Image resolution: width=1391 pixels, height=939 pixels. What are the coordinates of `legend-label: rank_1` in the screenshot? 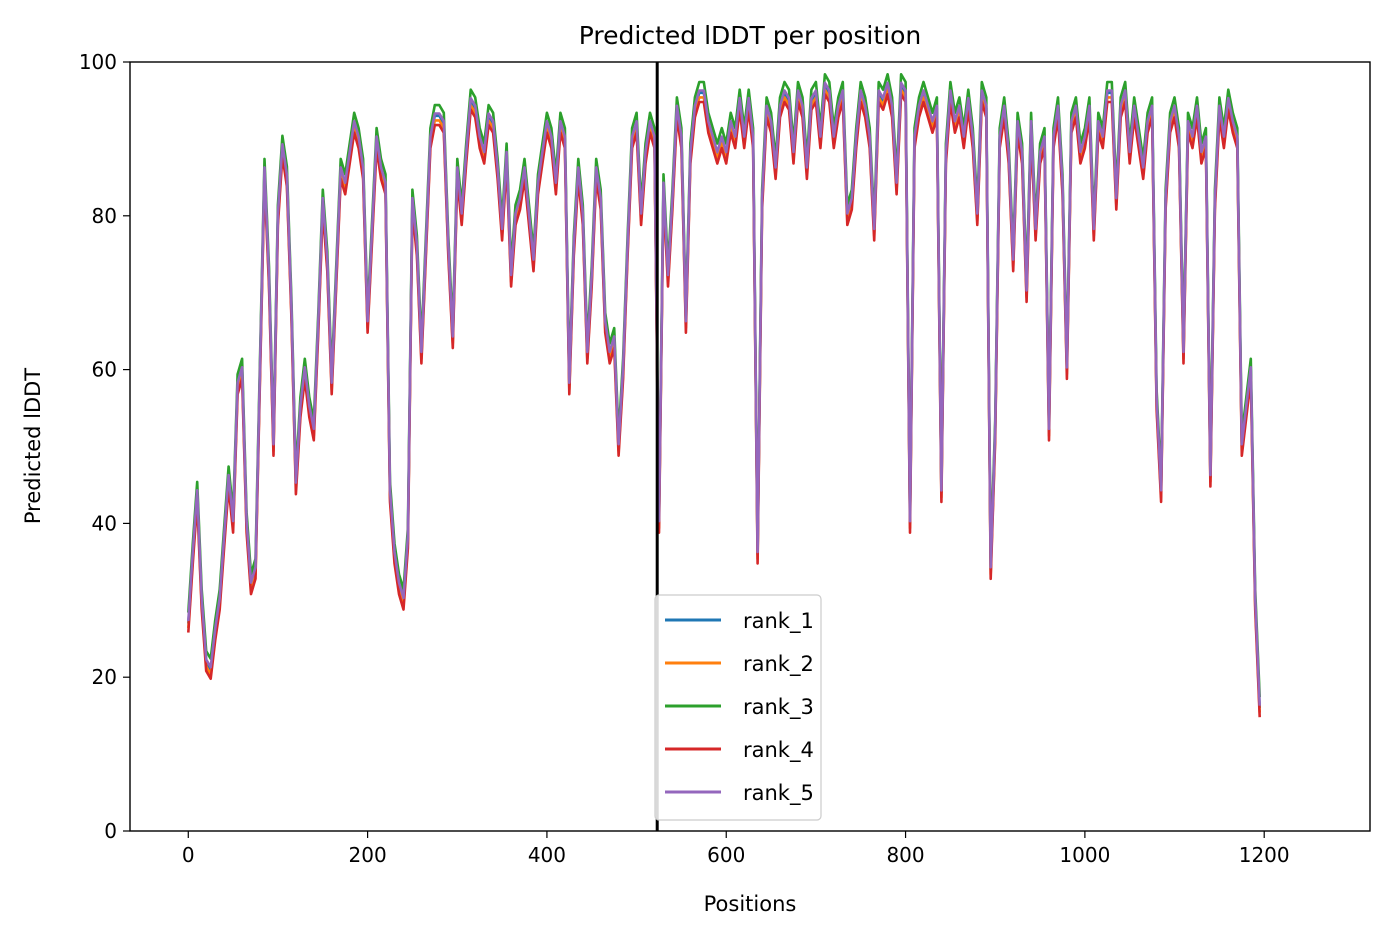 It's located at (778, 621).